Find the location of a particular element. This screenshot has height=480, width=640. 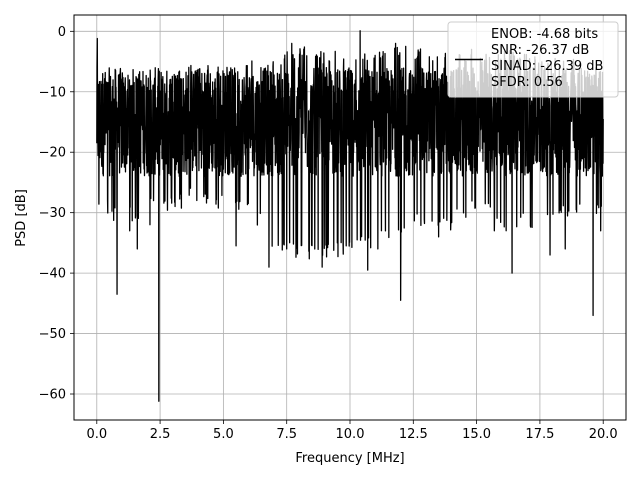

x-tick-label: 15.0 is located at coordinates (476, 434).